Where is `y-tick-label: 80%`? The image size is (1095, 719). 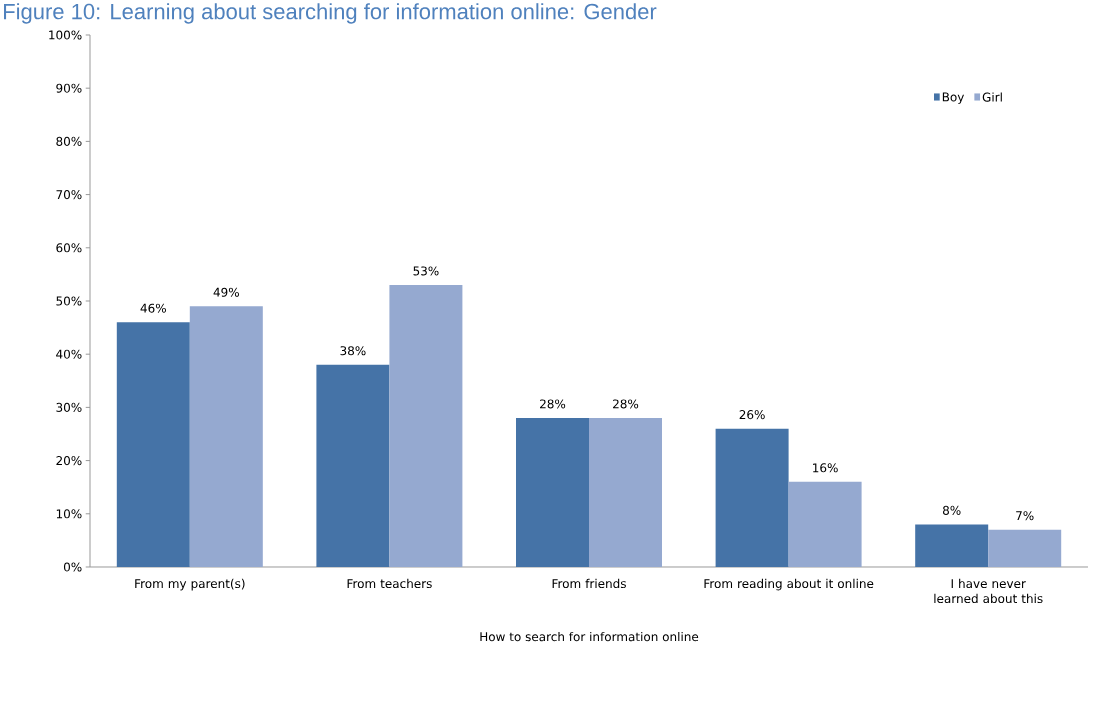 y-tick-label: 80% is located at coordinates (69, 141).